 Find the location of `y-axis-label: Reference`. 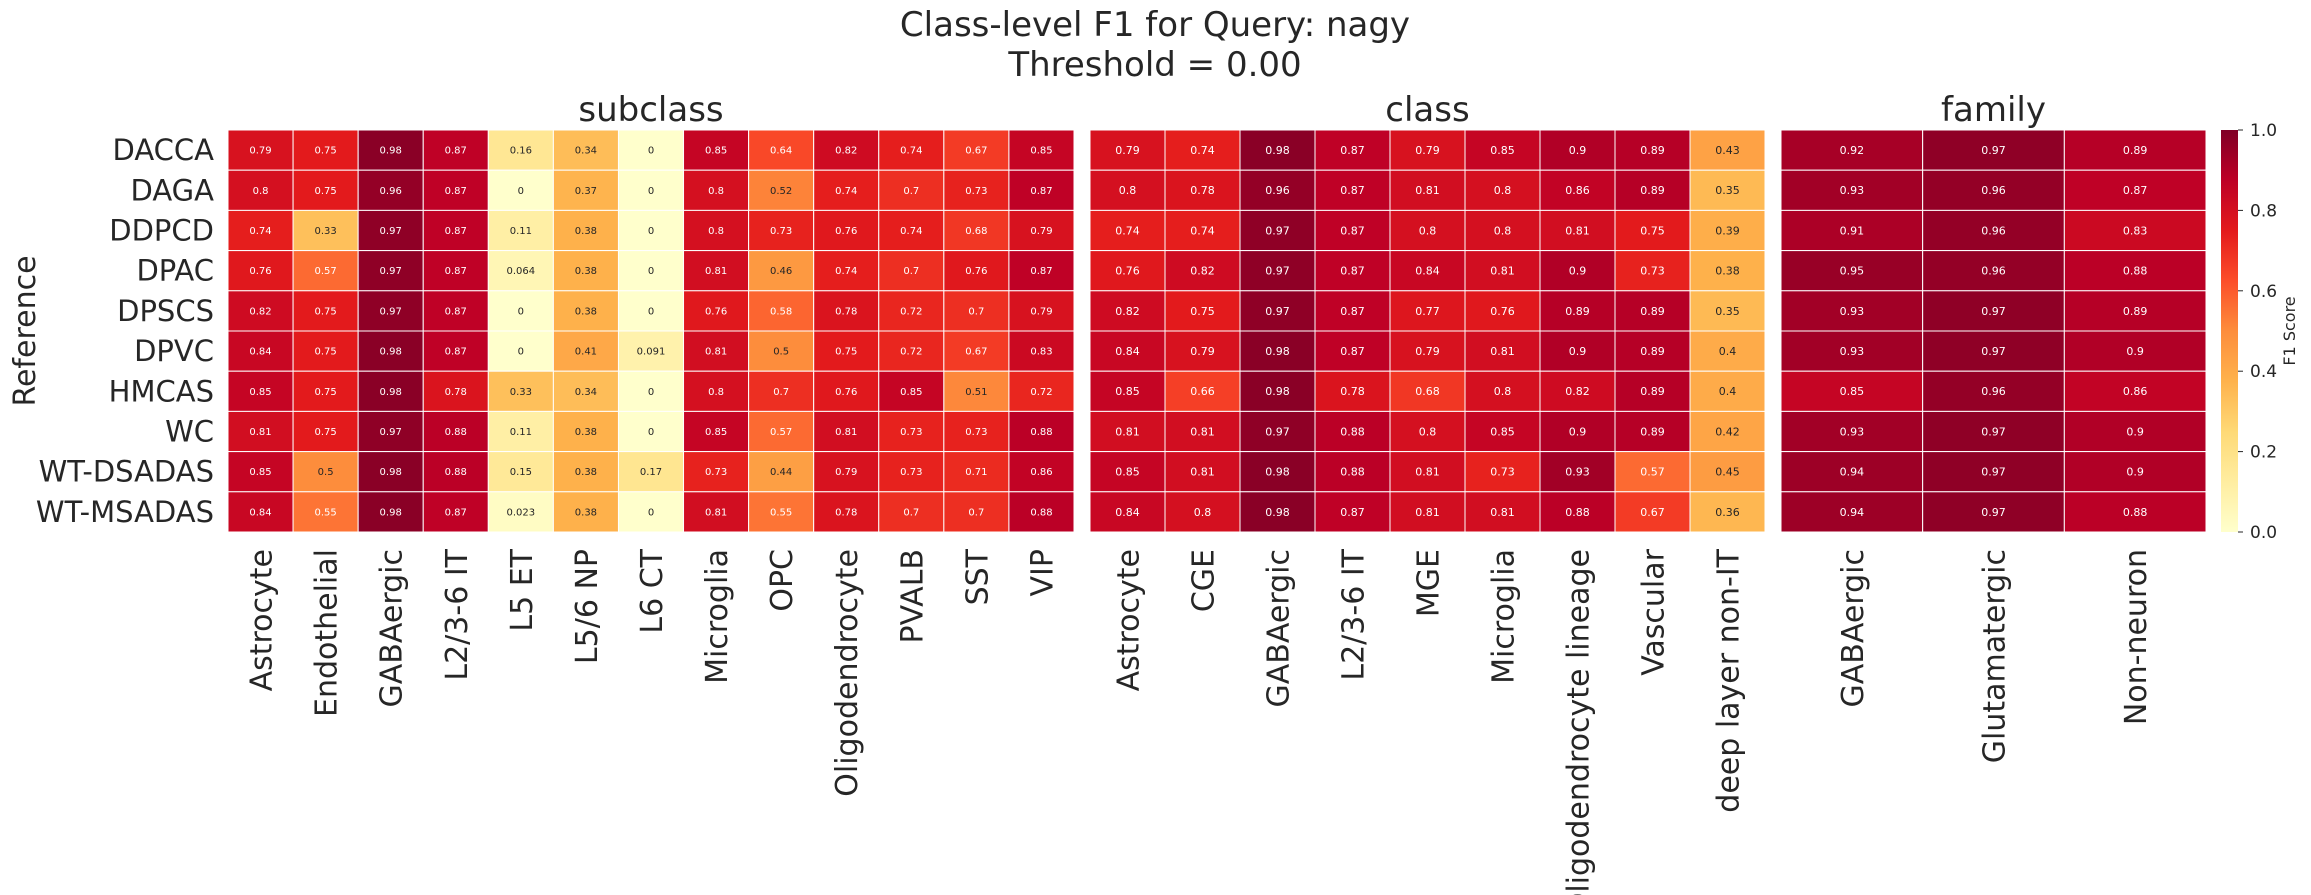

y-axis-label: Reference is located at coordinates (25, 330).